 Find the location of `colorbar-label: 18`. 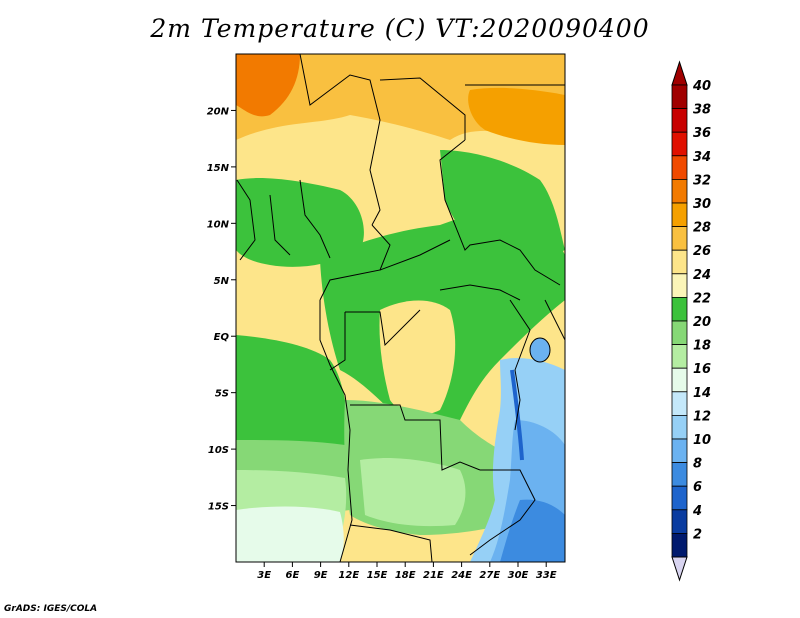

colorbar-label: 18 is located at coordinates (702, 346).